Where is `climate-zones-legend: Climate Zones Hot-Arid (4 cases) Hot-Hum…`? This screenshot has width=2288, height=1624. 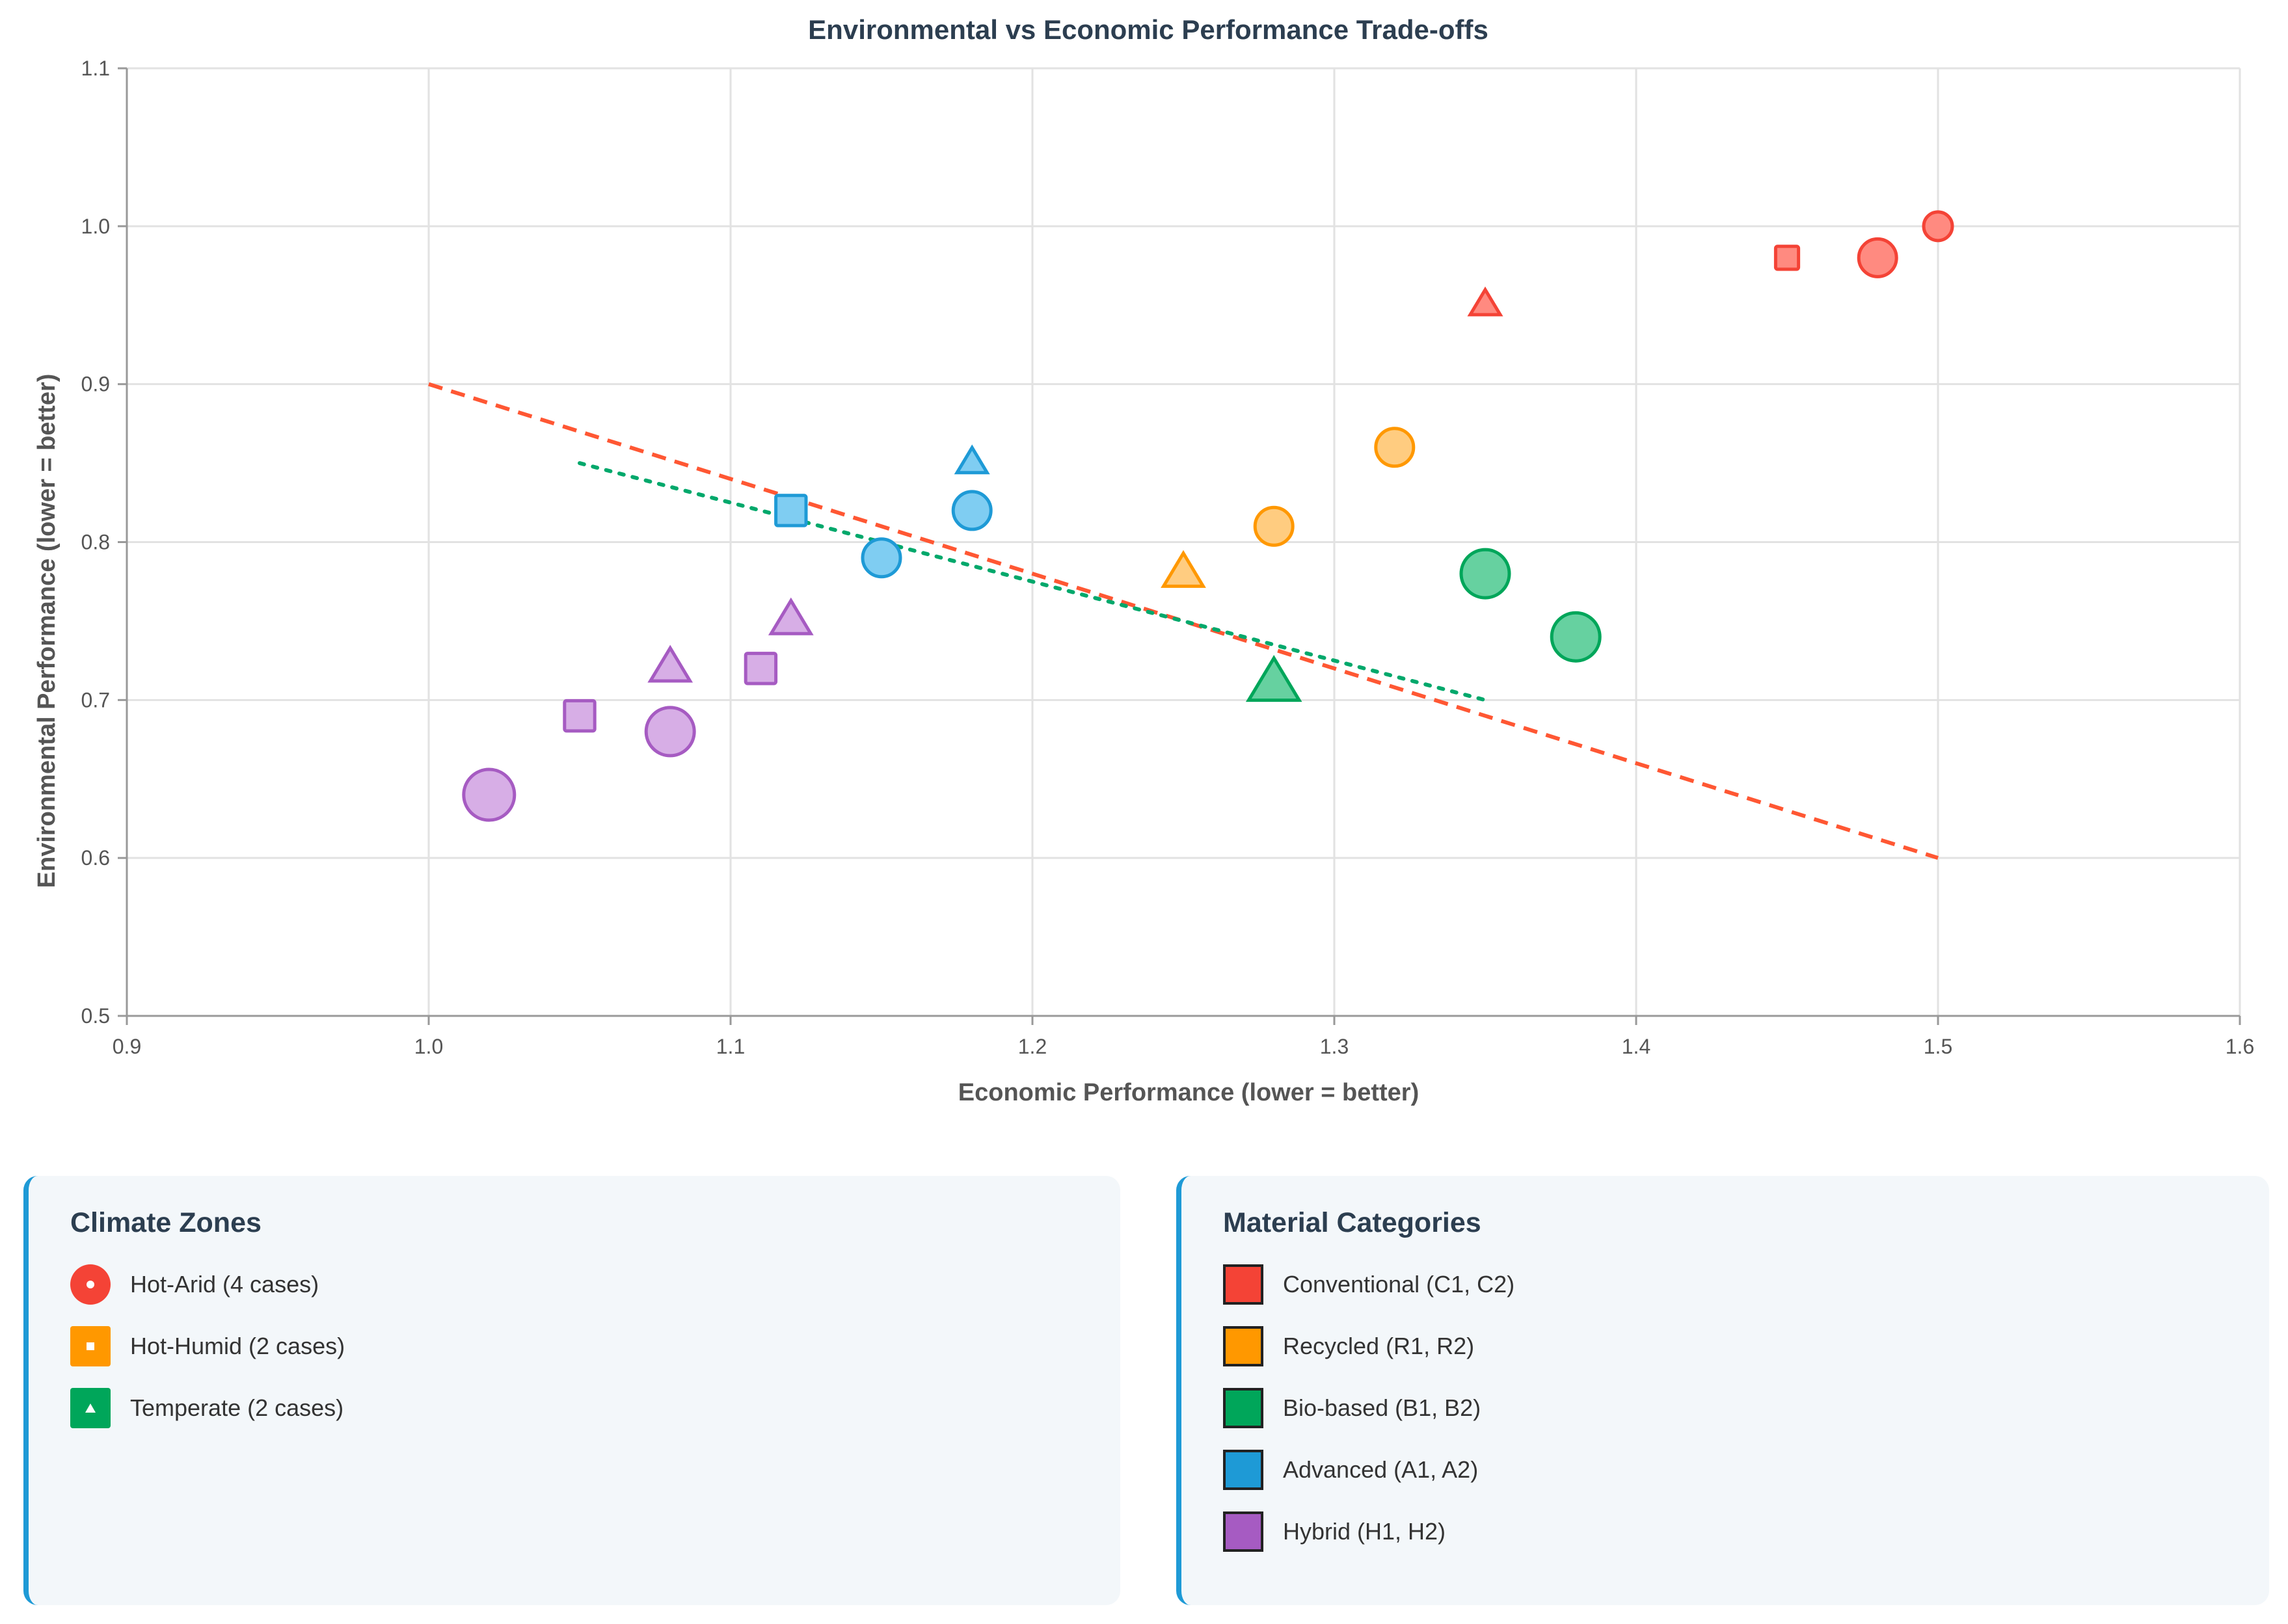 climate-zones-legend: Climate Zones Hot-Arid (4 cases) Hot-Hum… is located at coordinates (571, 1390).